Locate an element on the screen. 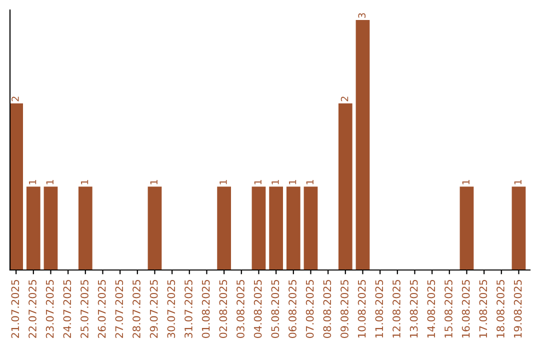 Image resolution: width=540 pixels, height=340 pixels. x-tick-label: 09.08.2025 is located at coordinates (344, 309).